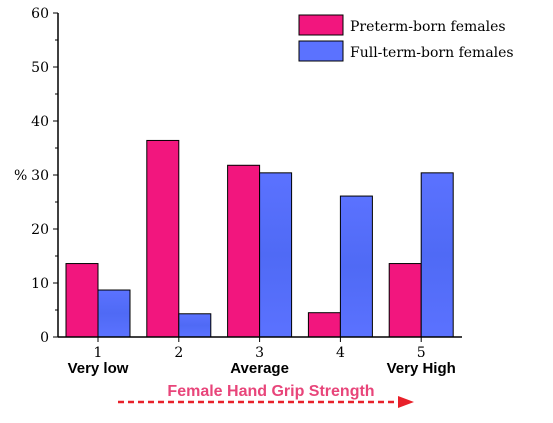  I want to click on legend-swatch-fullterm, so click(321, 51).